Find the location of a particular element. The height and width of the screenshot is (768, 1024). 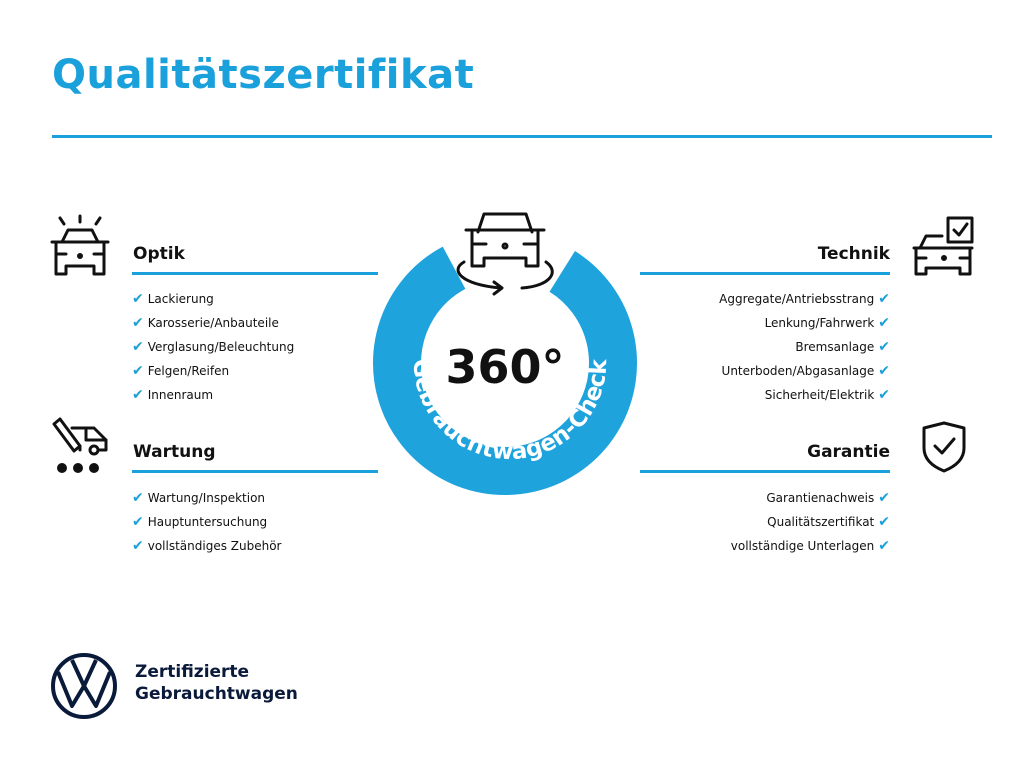

footer-text: Zertifizierte Gebrauchtwagen is located at coordinates (216, 683).